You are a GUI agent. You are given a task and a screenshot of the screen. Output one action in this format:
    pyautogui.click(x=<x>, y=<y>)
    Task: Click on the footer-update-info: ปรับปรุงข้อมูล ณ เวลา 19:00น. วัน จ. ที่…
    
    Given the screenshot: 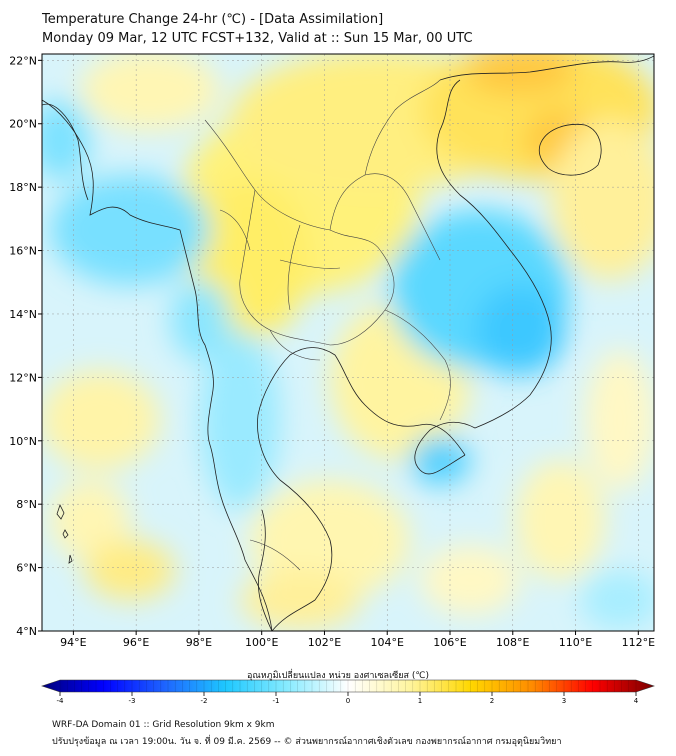 What is the action you would take?
    pyautogui.click(x=307, y=742)
    